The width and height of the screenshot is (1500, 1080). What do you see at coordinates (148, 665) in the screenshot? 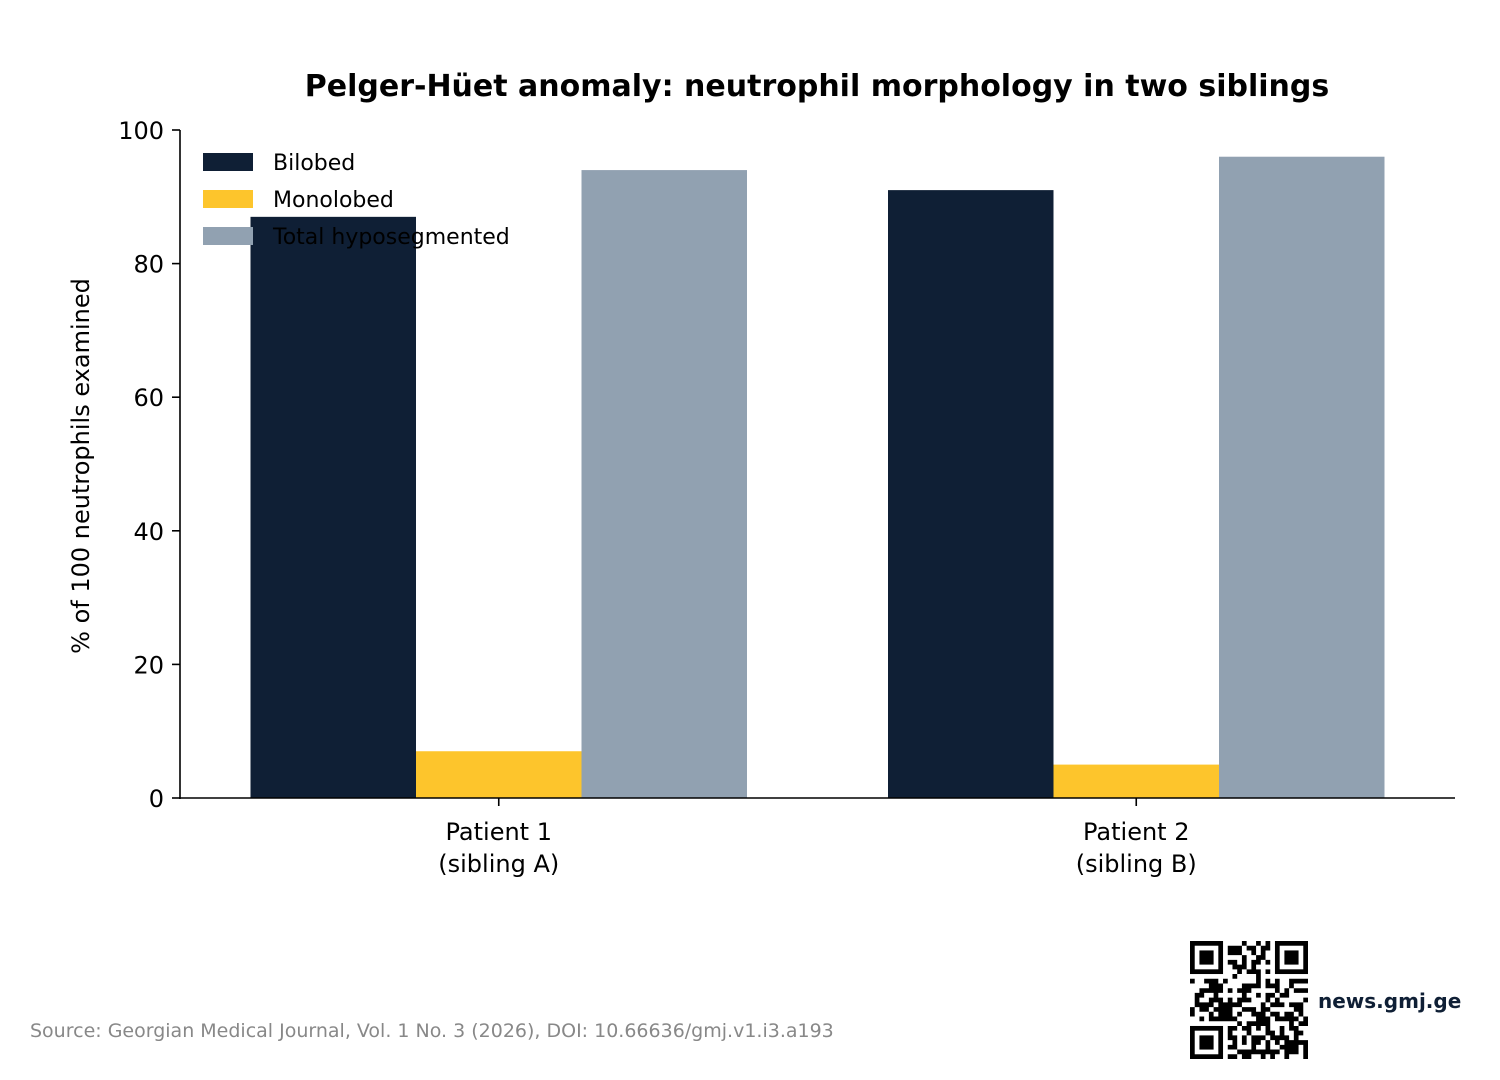
I see `y-tick-label: 20` at bounding box center [148, 665].